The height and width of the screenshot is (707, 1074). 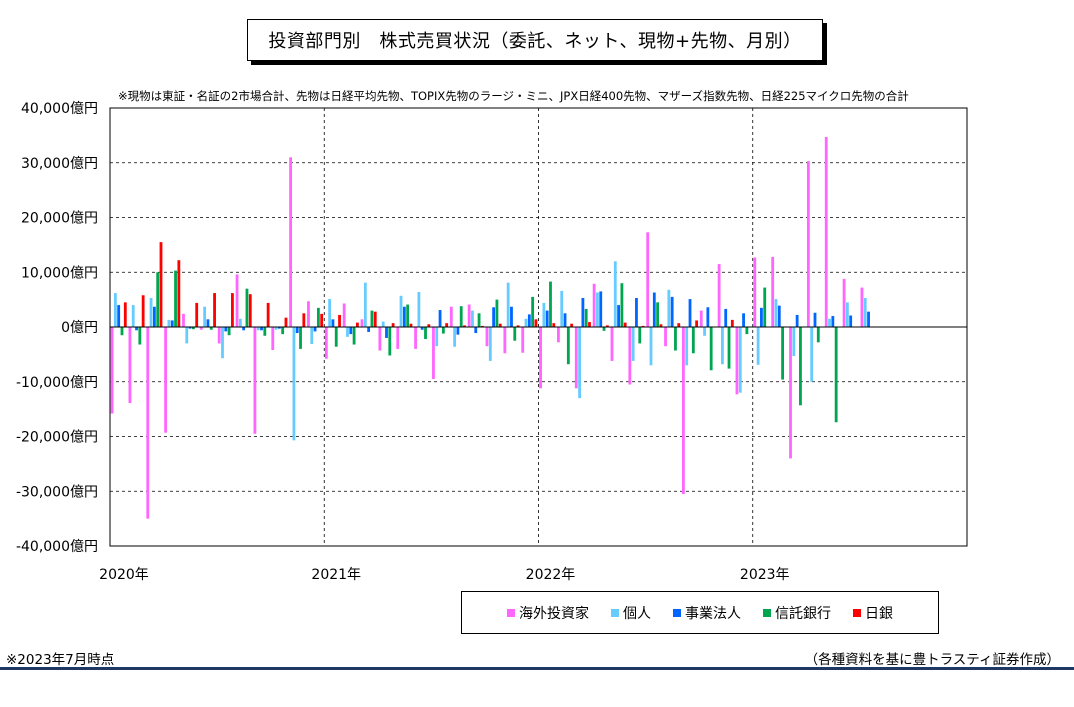 I want to click on x-tick-label: 2022年, so click(x=551, y=575).